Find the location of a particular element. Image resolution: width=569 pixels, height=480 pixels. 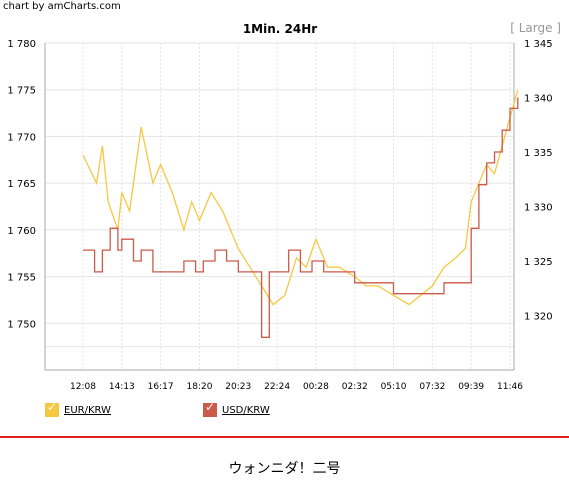

legend-usd-checkbox-icon: ✓ is located at coordinates (210, 408).